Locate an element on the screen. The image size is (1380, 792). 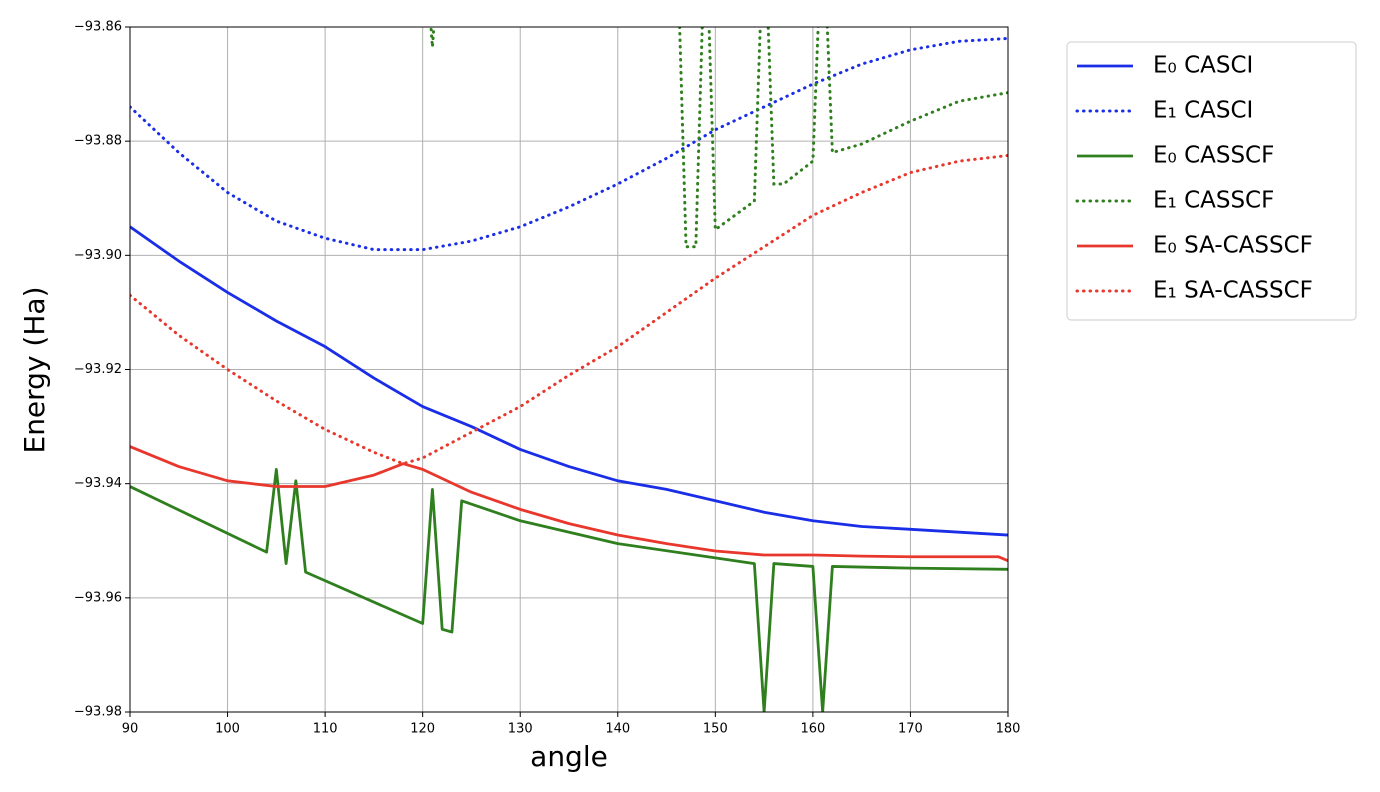
y-tick-label: −93.88 is located at coordinates (98, 141).